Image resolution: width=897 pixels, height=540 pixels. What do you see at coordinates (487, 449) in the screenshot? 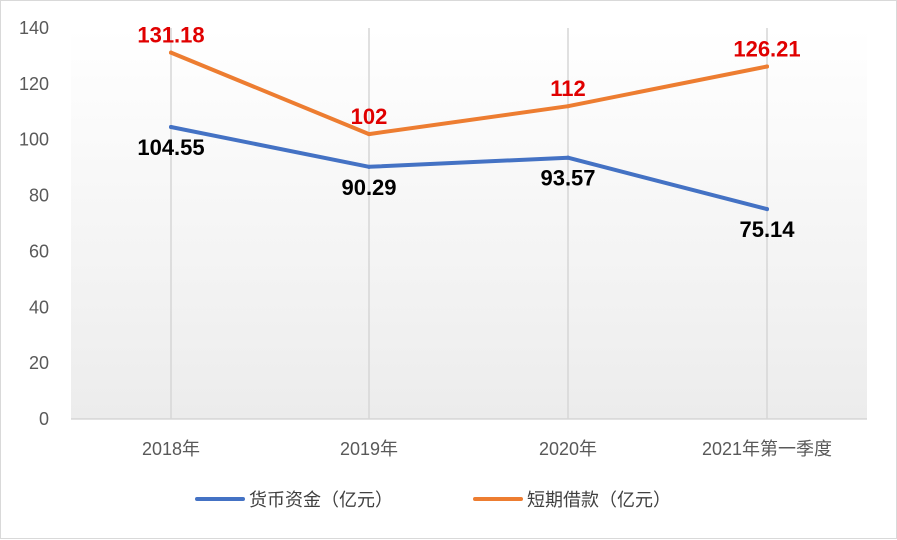
I see `x-axis-ticks: 2018年 2019年 2020年 2021年第一季度` at bounding box center [487, 449].